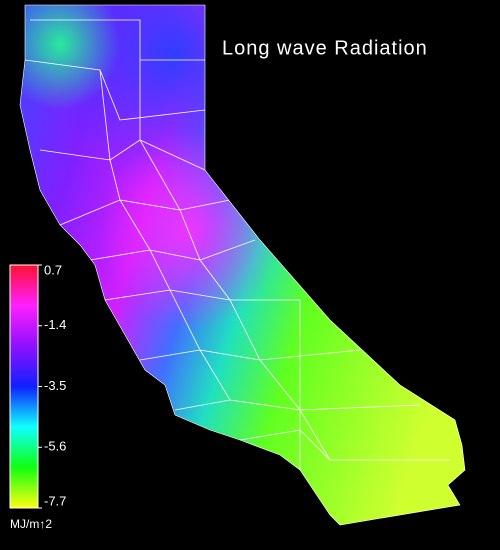 Image resolution: width=500 pixels, height=550 pixels. What do you see at coordinates (53, 269) in the screenshot?
I see `colorbar-tick-label: 0.7` at bounding box center [53, 269].